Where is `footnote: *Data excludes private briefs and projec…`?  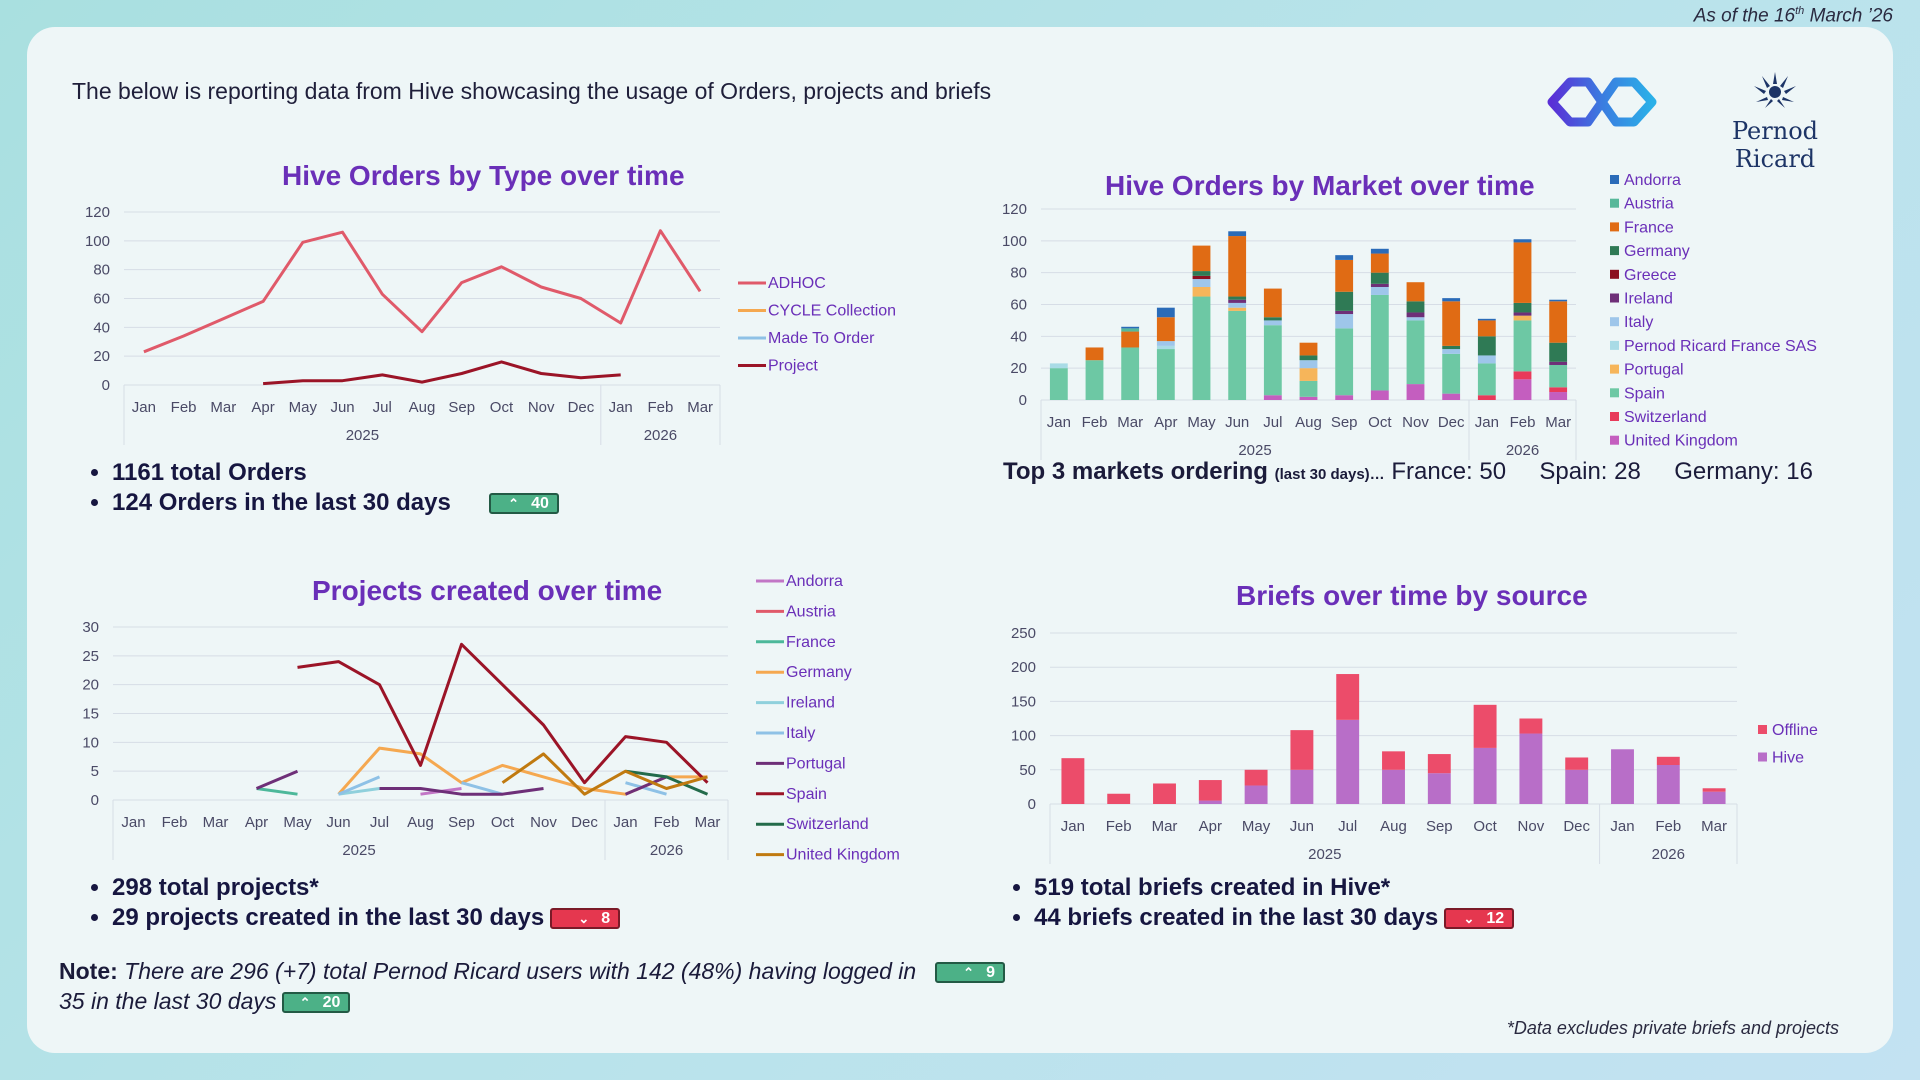 footnote: *Data excludes private briefs and projec… is located at coordinates (1672, 1028).